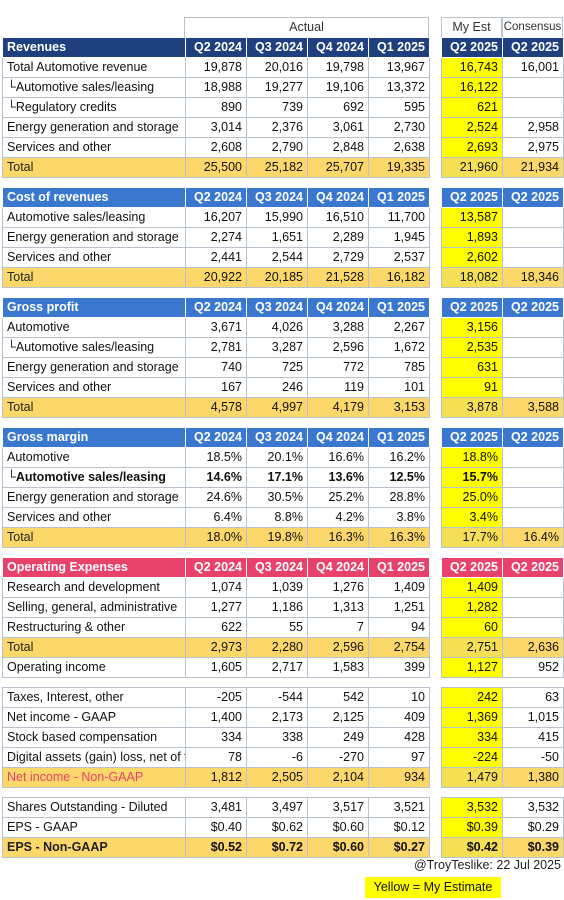  I want to click on consensus-cell: 16.4%, so click(533, 537).